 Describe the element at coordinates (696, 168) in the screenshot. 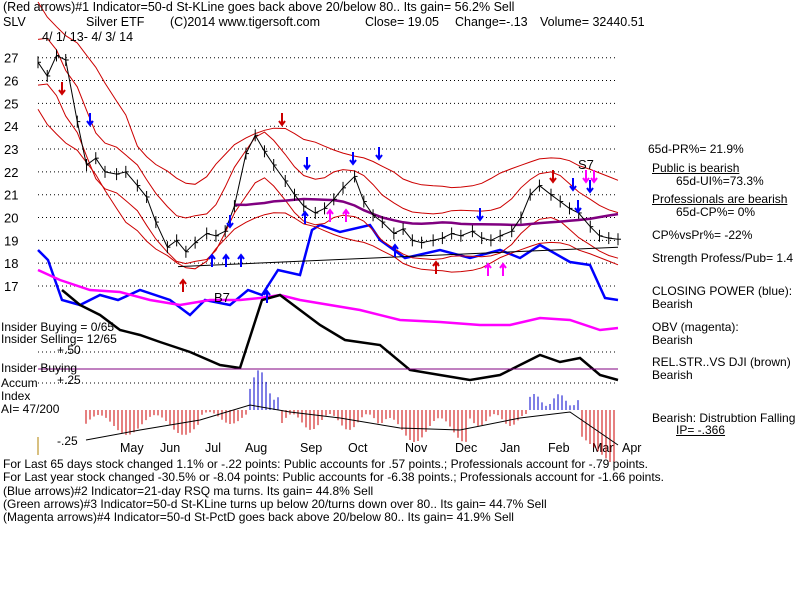

I see `public-bearish: Public is bearish` at that location.